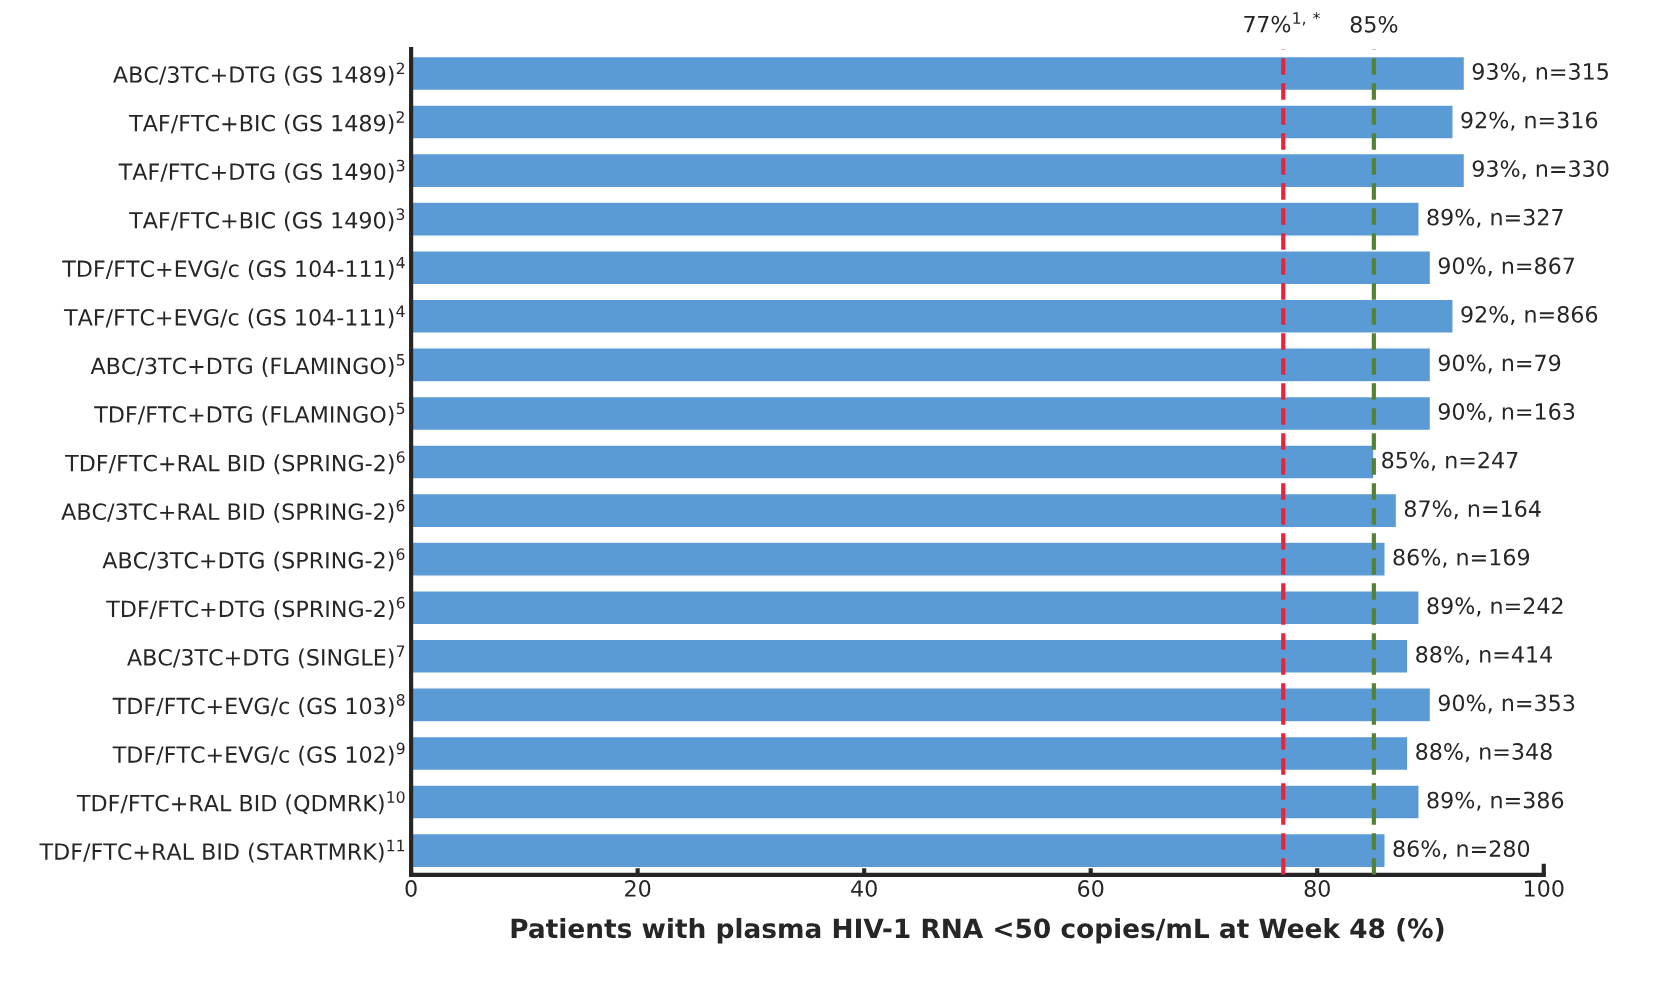  What do you see at coordinates (247, 365) in the screenshot?
I see `y-tick-label: ABC/3TC+DTG (FLAMINGO)$^{5}$` at bounding box center [247, 365].